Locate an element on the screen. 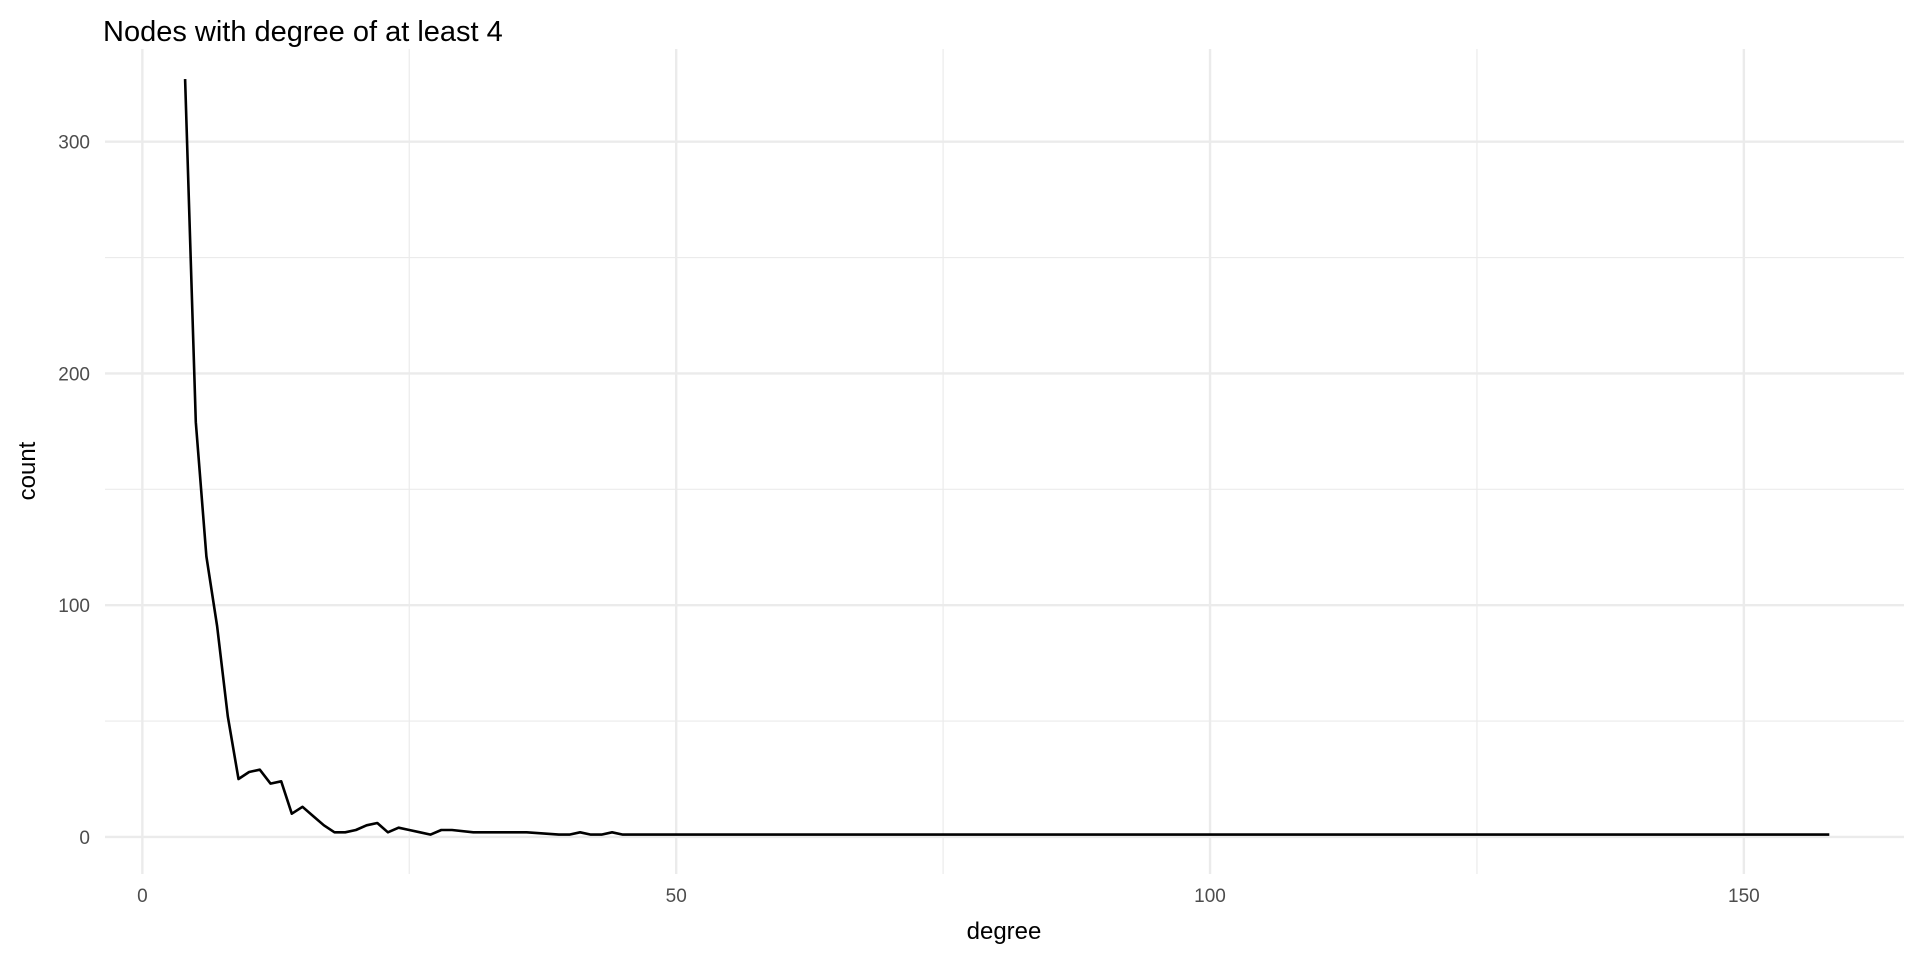 The width and height of the screenshot is (1920, 965). y-tick-label: 300 is located at coordinates (74, 143).